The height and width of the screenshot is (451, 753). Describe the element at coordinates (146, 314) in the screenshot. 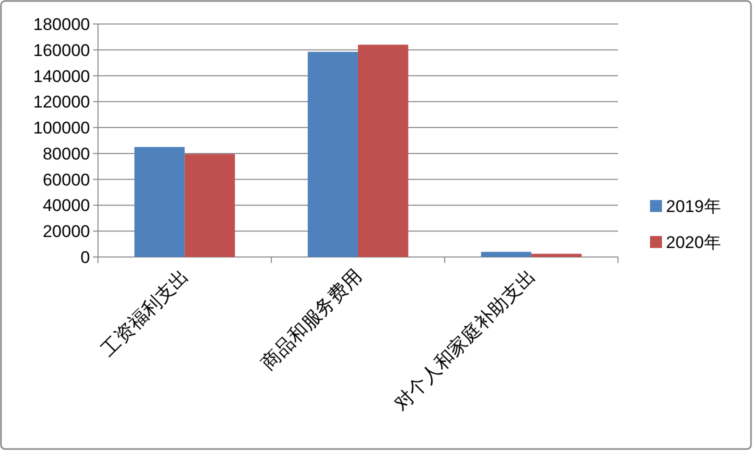

I see `x-tick-label: 工资福利支出` at that location.